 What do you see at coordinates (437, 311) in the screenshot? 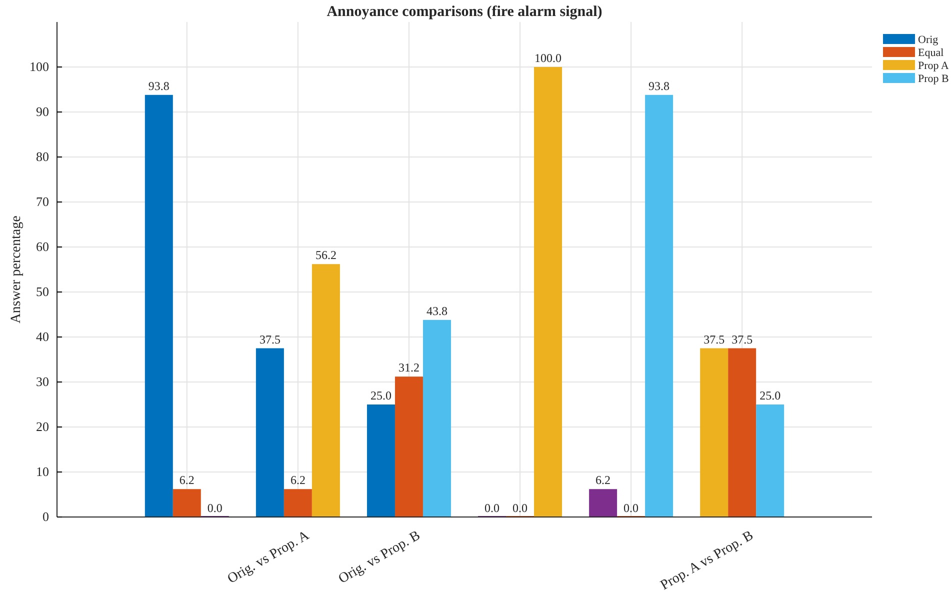
I see `data-label: 43.8` at bounding box center [437, 311].